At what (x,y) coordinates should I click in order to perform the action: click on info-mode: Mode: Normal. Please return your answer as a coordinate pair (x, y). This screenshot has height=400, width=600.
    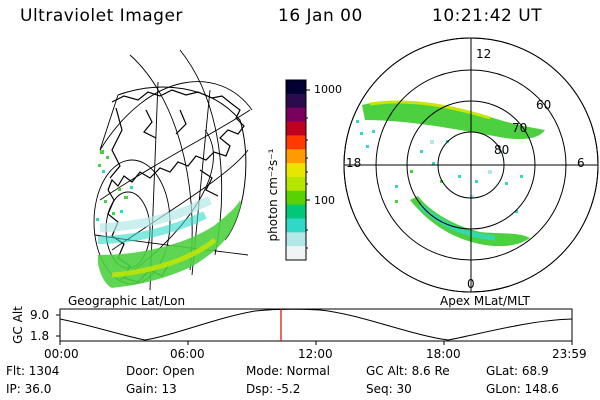
    Looking at the image, I should click on (288, 371).